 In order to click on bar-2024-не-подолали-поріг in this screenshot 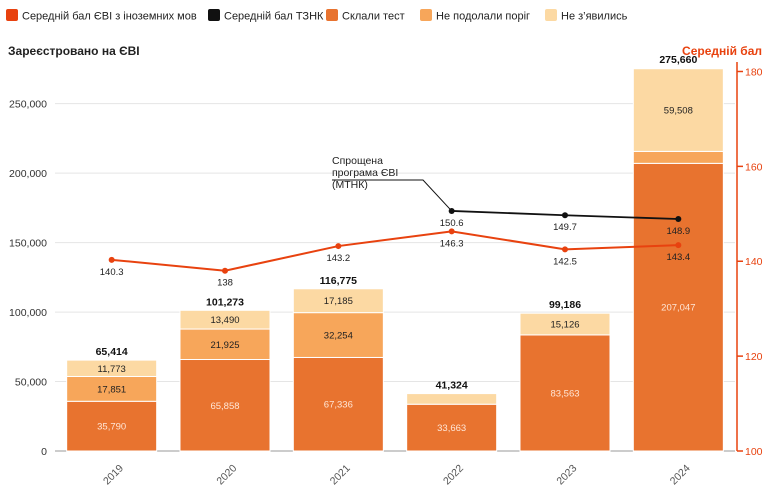, I will do `click(678, 157)`.